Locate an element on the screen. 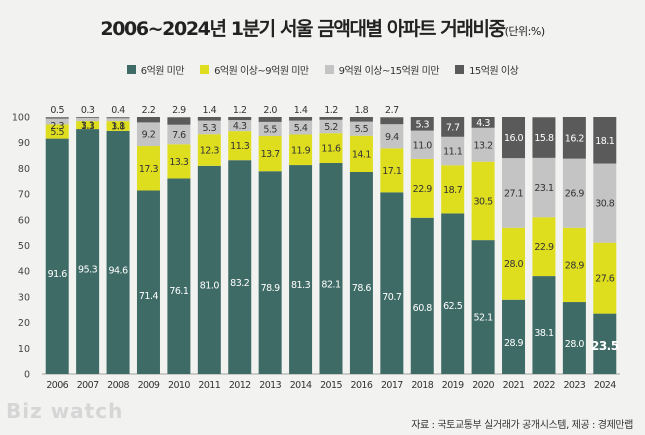 This screenshot has height=435, width=645. y-tick-label: 70 is located at coordinates (24, 195).